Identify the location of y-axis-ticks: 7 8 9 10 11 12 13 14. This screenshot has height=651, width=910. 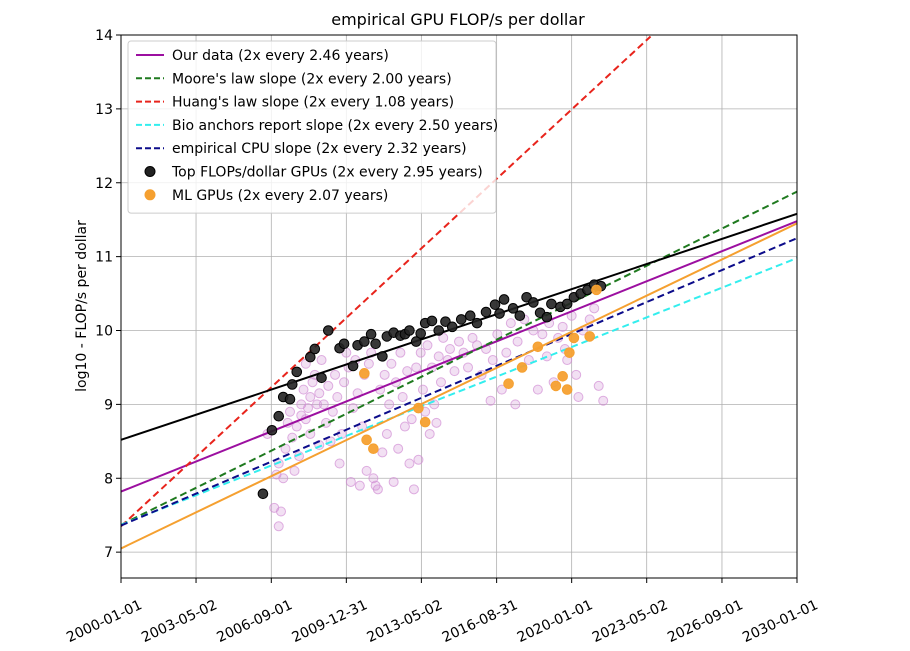
(108, 294).